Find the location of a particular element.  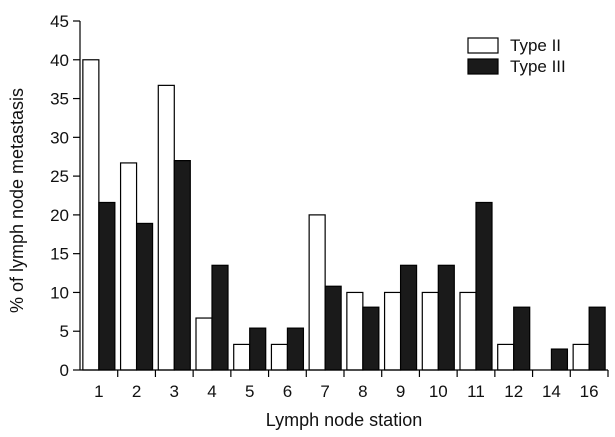

x-tick-label: 6 is located at coordinates (287, 391).